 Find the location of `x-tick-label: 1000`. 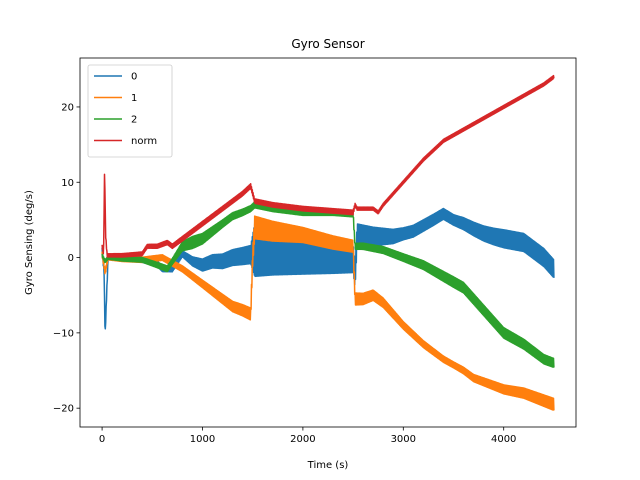

x-tick-label: 1000 is located at coordinates (202, 439).